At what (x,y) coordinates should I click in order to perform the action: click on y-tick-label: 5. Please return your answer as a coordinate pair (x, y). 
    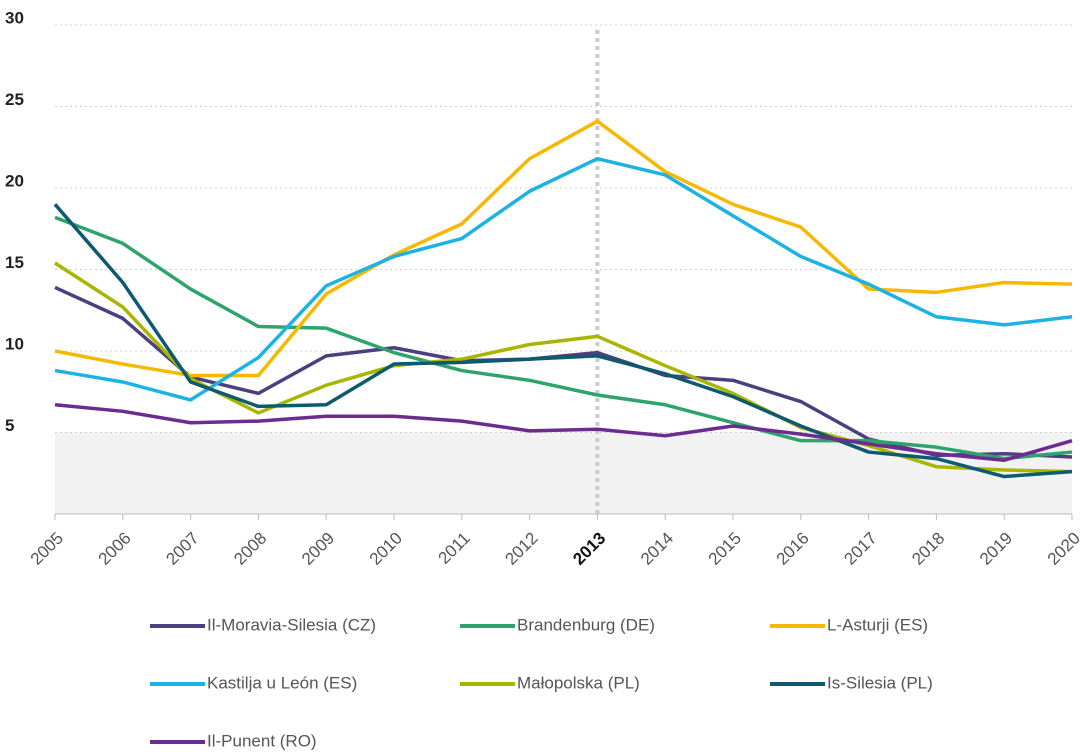
    Looking at the image, I should click on (9, 425).